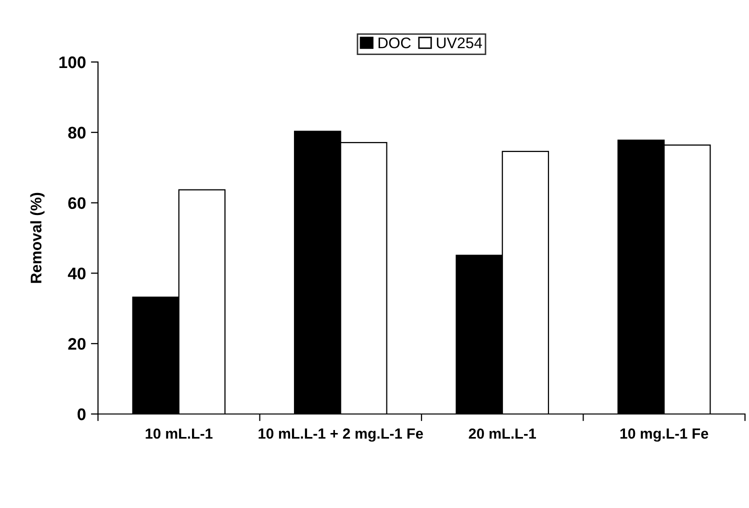 This screenshot has height=508, width=749. What do you see at coordinates (82, 414) in the screenshot?
I see `y-tick-label: 0` at bounding box center [82, 414].